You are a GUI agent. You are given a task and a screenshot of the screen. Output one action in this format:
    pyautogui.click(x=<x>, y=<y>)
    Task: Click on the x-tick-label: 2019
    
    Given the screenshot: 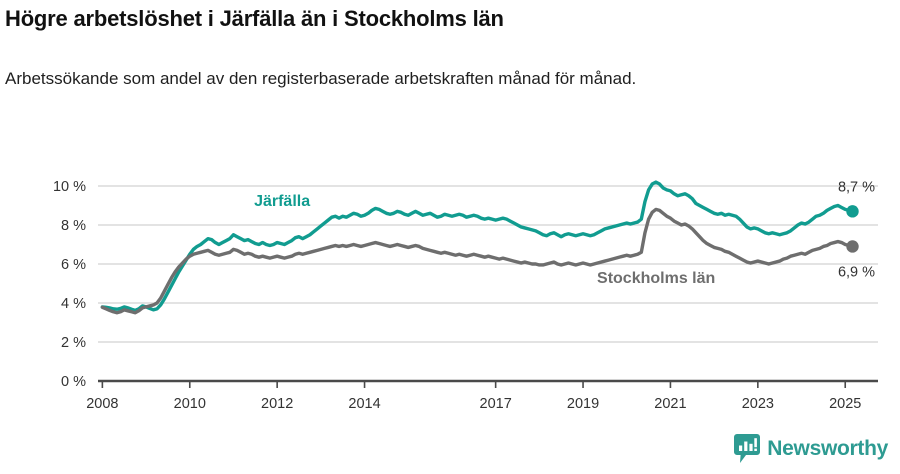 What is the action you would take?
    pyautogui.click(x=583, y=404)
    